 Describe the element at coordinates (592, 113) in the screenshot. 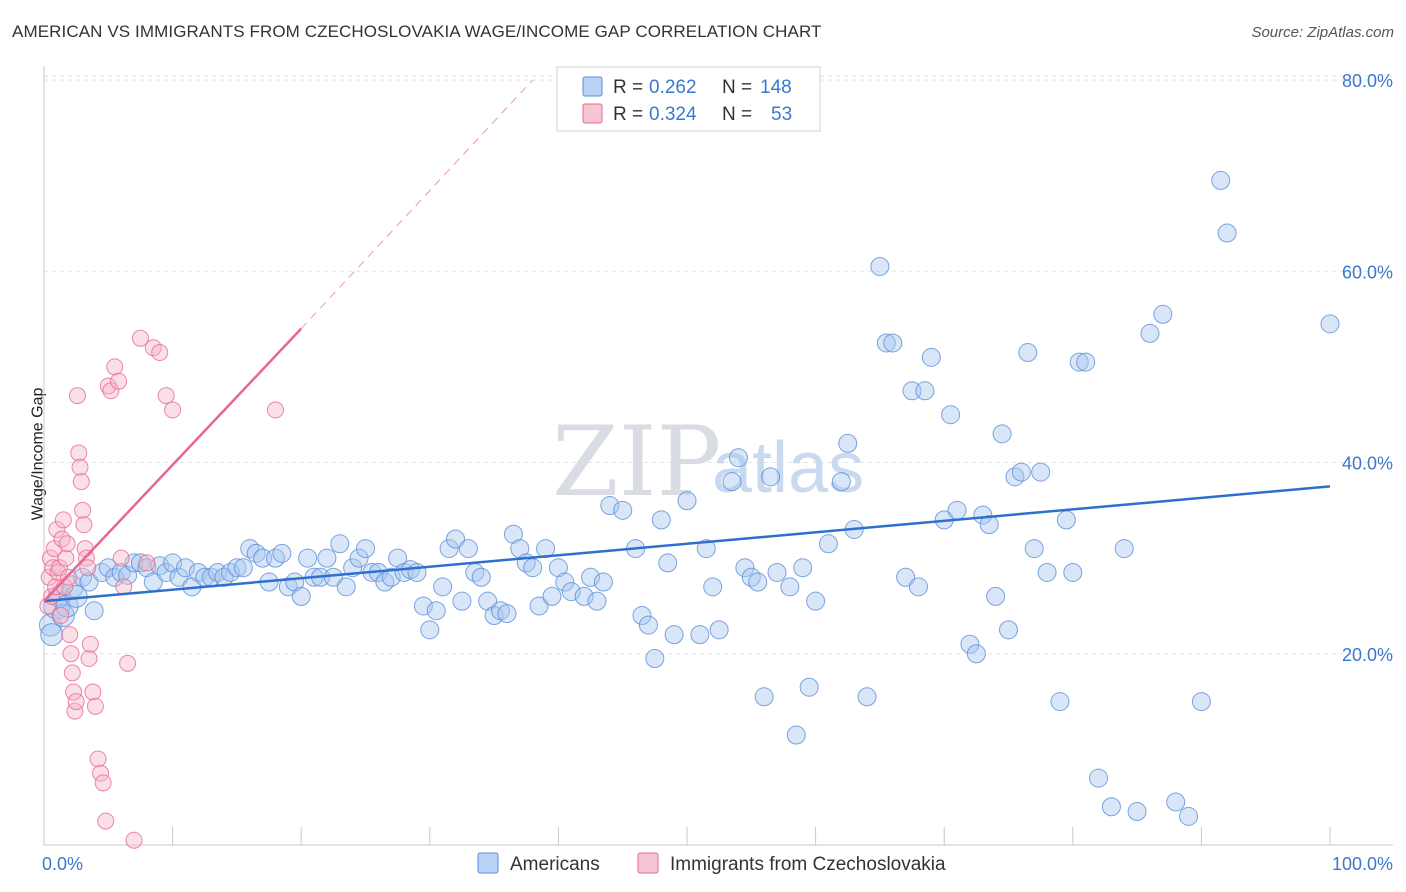

I see `legend-top-swatch-immigrants` at that location.